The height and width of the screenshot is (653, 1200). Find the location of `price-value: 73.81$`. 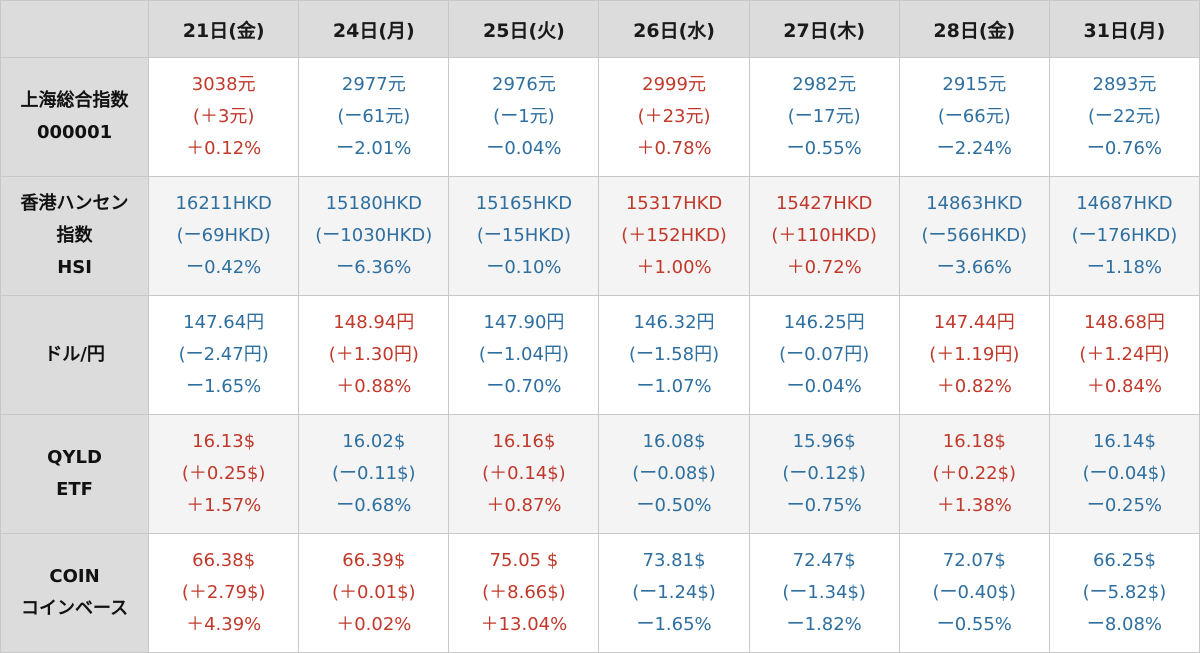

price-value: 73.81$ is located at coordinates (674, 560).